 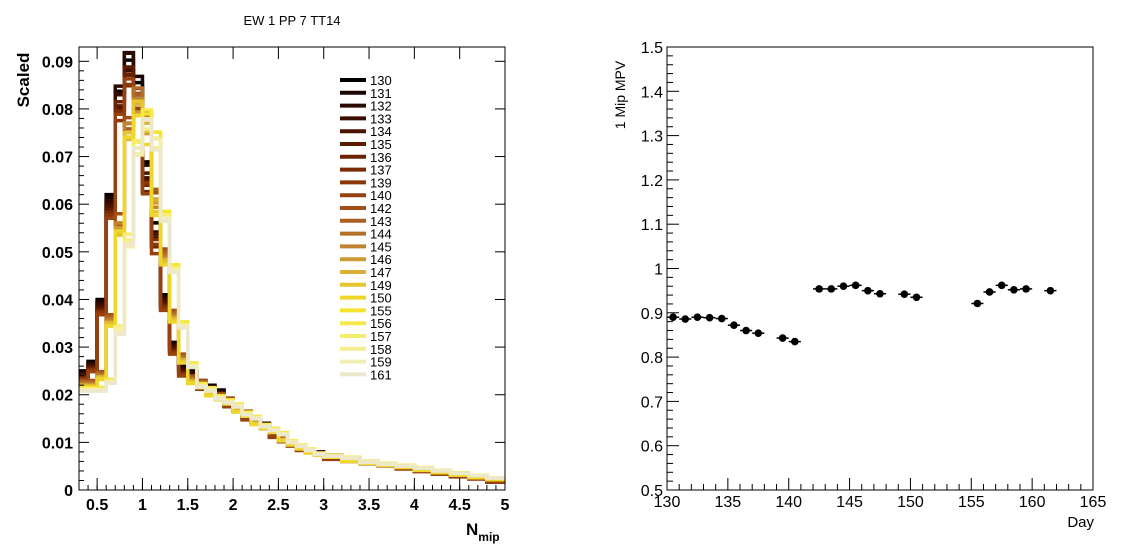 I want to click on mpv-x-tick-label: 145, so click(x=849, y=502).